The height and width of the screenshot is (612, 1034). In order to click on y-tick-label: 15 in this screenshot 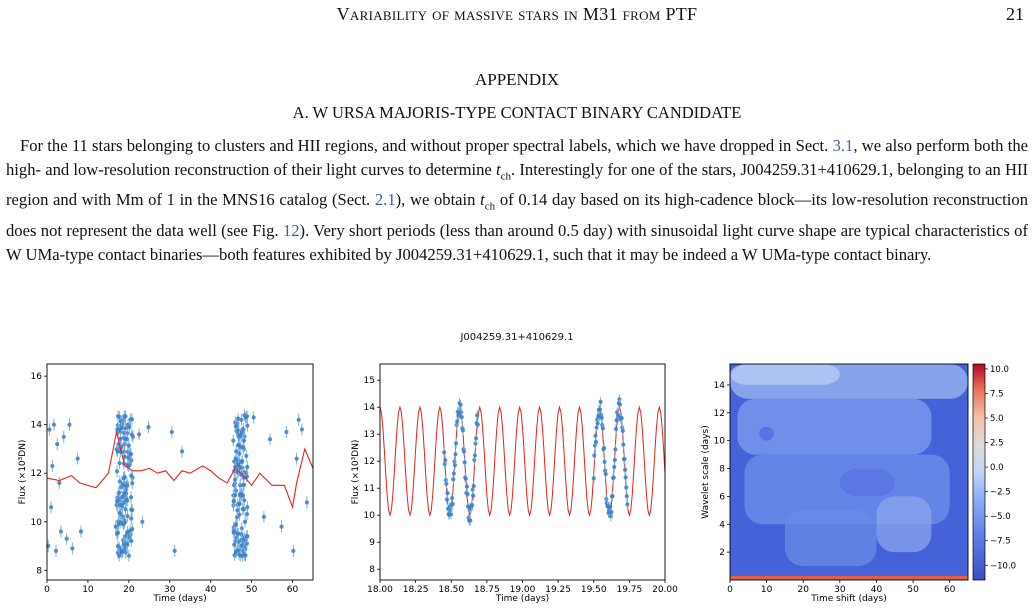, I will do `click(369, 381)`.